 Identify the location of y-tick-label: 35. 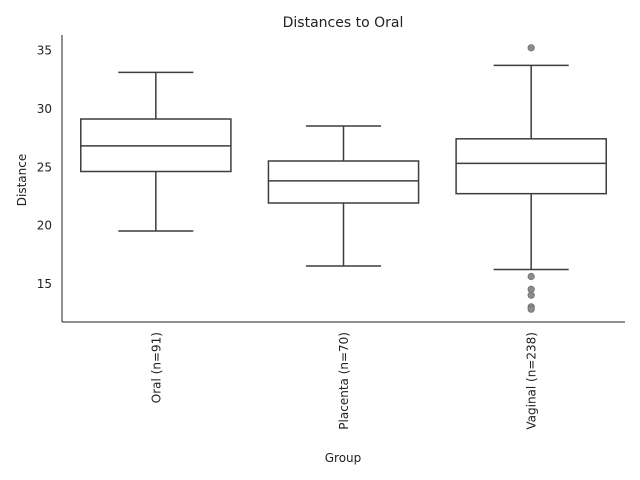
(44, 51).